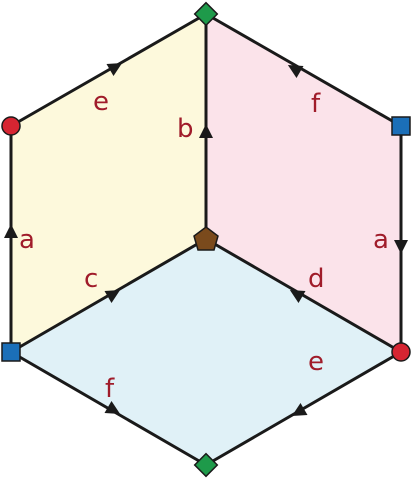 The height and width of the screenshot is (479, 412). I want to click on arrow-top-left, so click(114, 70).